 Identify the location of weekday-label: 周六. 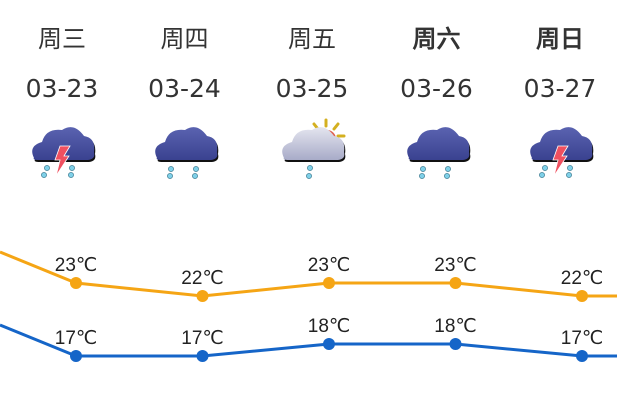
(436, 39).